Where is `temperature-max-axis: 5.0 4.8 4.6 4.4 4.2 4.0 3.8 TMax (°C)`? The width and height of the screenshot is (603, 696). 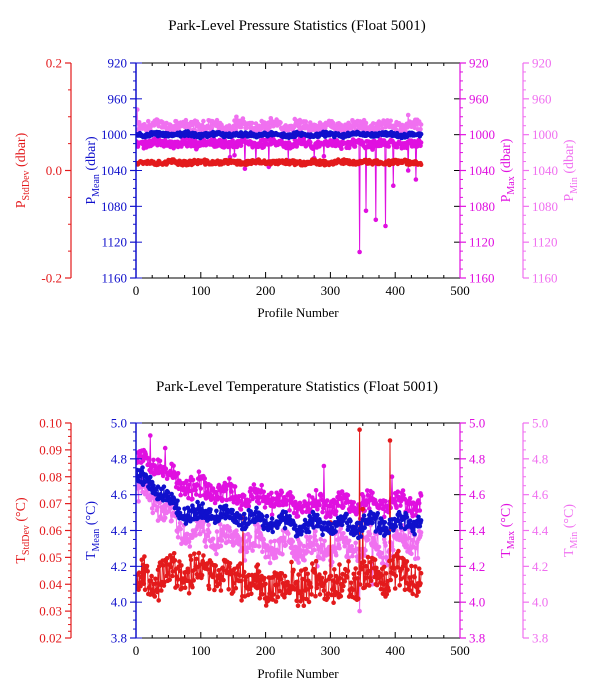
temperature-max-axis: 5.0 4.8 4.6 4.4 4.2 4.0 3.8 TMax (°C) is located at coordinates (488, 531).